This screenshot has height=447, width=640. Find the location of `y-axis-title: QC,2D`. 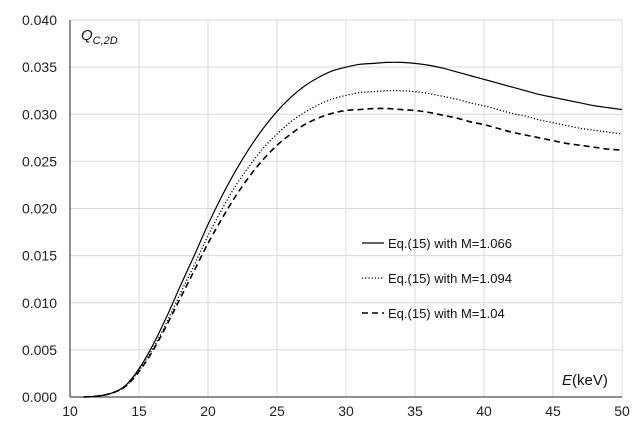

y-axis-title: QC,2D is located at coordinates (99, 37).